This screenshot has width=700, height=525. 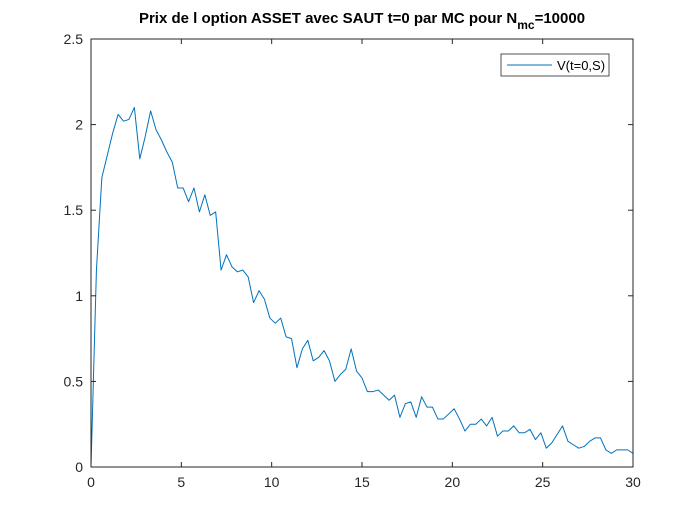 What do you see at coordinates (362, 482) in the screenshot?
I see `x-tick-label: 15` at bounding box center [362, 482].